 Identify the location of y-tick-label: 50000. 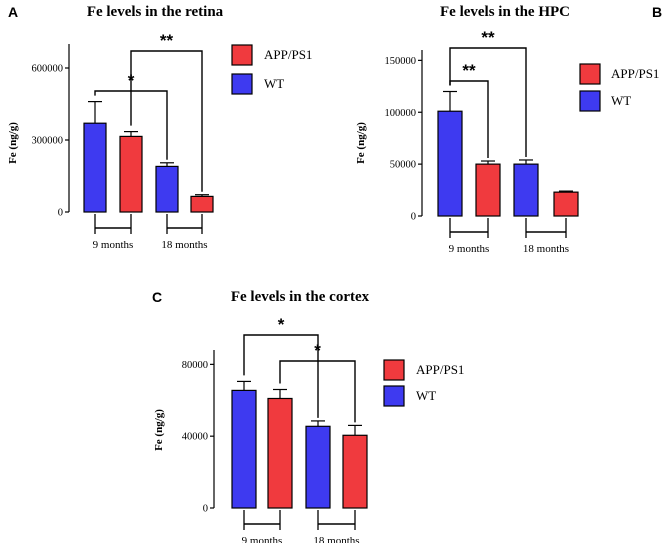
(403, 165).